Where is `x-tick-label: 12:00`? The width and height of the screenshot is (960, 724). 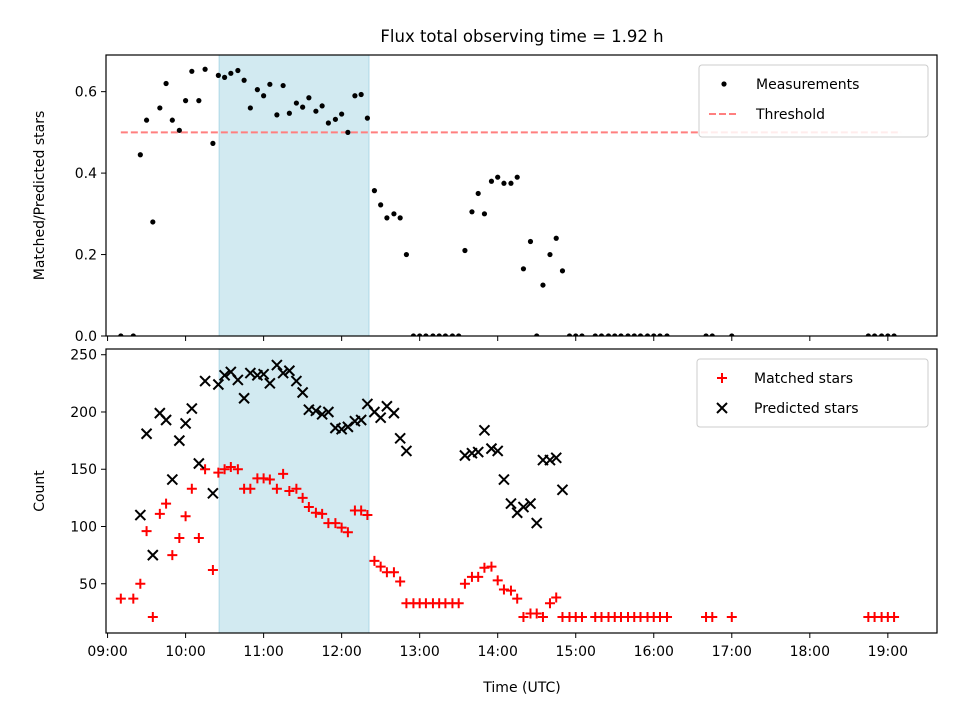
x-tick-label: 12:00 is located at coordinates (341, 652).